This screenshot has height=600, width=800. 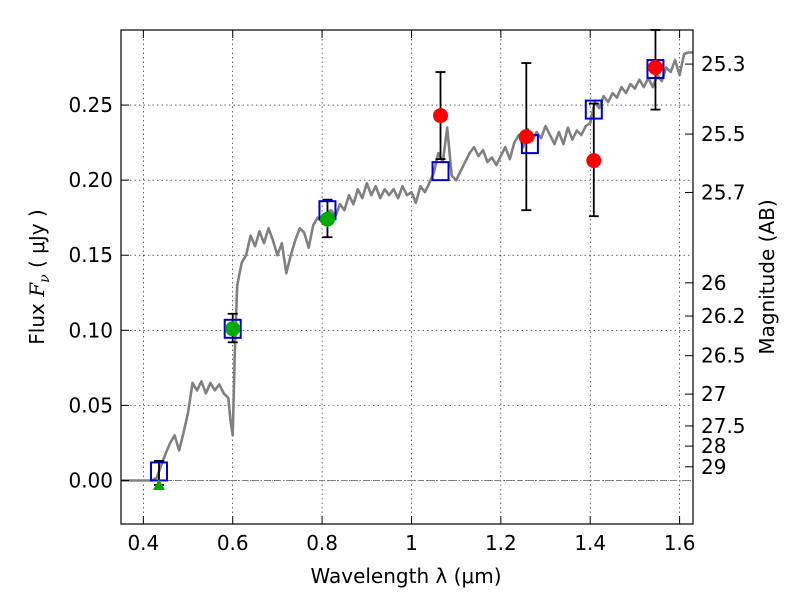 What do you see at coordinates (158, 484) in the screenshot?
I see `upper-limit-triangle` at bounding box center [158, 484].